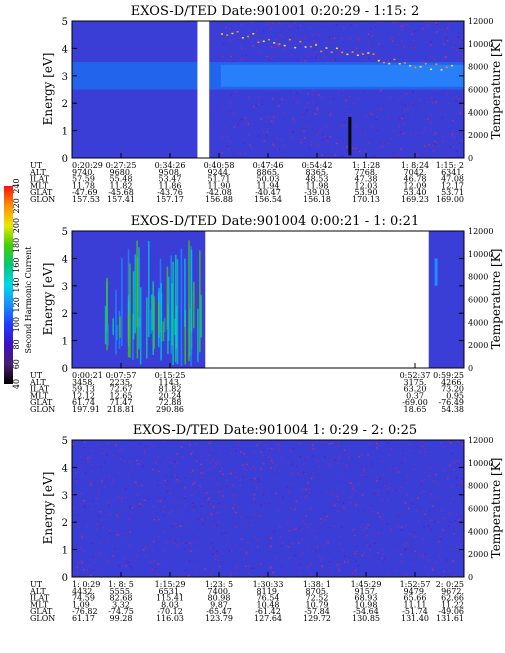 The image size is (505, 653). Describe the element at coordinates (170, 604) in the screenshot. I see `orbit-cell: 8.03` at that location.